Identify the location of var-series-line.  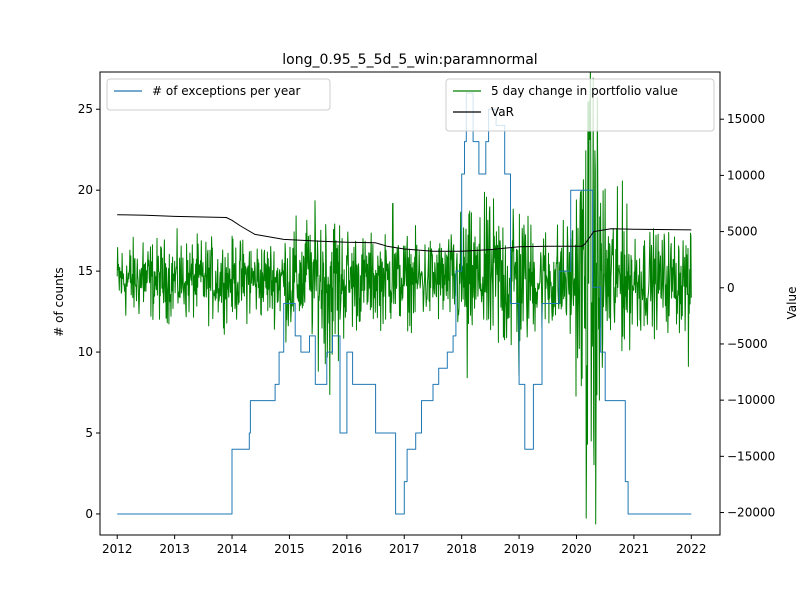
(404, 233).